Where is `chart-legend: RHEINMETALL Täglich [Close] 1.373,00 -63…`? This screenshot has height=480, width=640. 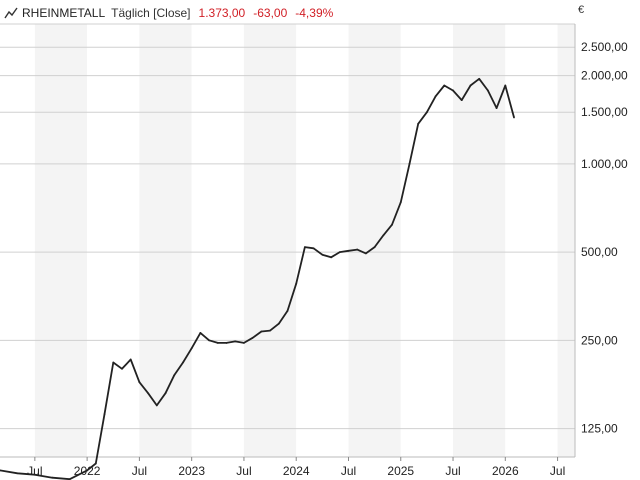 chart-legend: RHEINMETALL Täglich [Close] 1.373,00 -63… is located at coordinates (176, 13).